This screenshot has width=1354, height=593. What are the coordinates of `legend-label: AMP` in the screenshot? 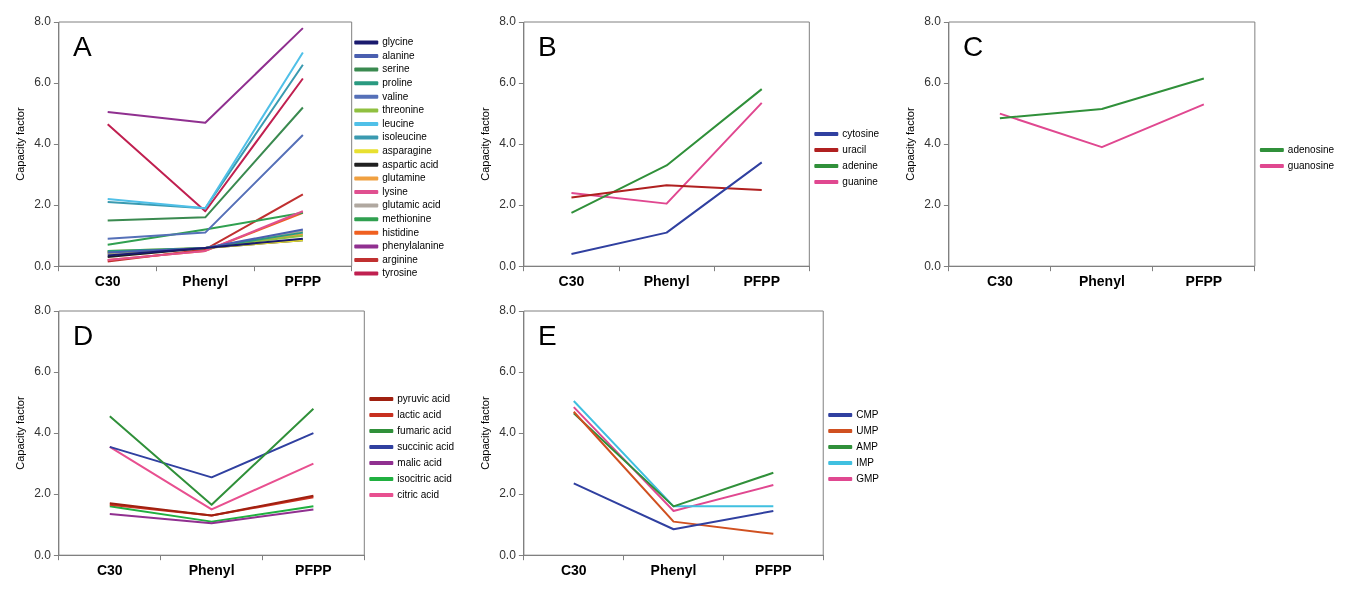 It's located at (867, 446).